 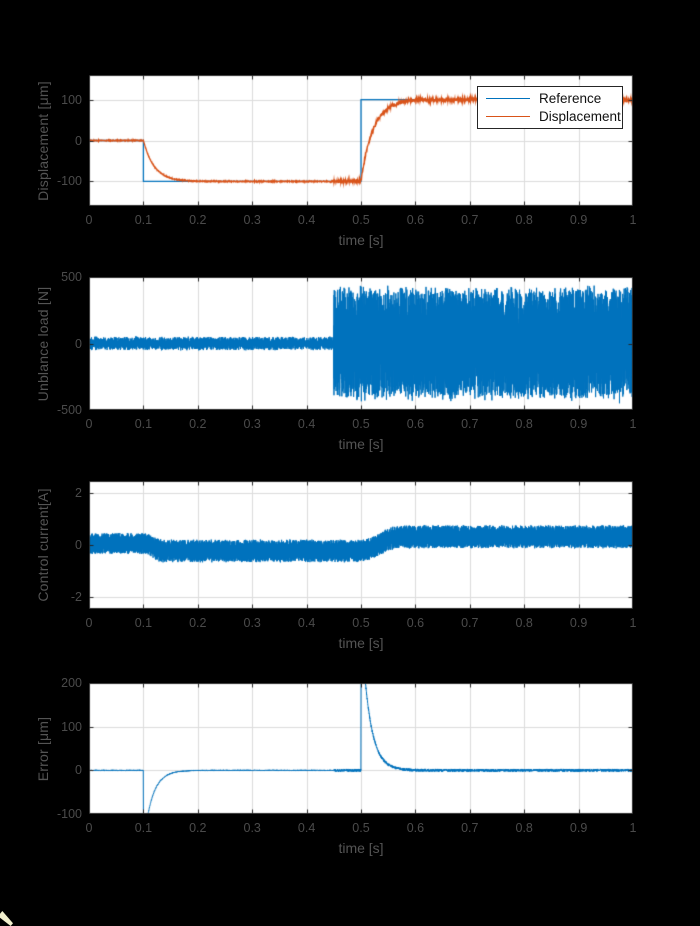 I want to click on y-tick-label: -500, so click(x=69, y=410).